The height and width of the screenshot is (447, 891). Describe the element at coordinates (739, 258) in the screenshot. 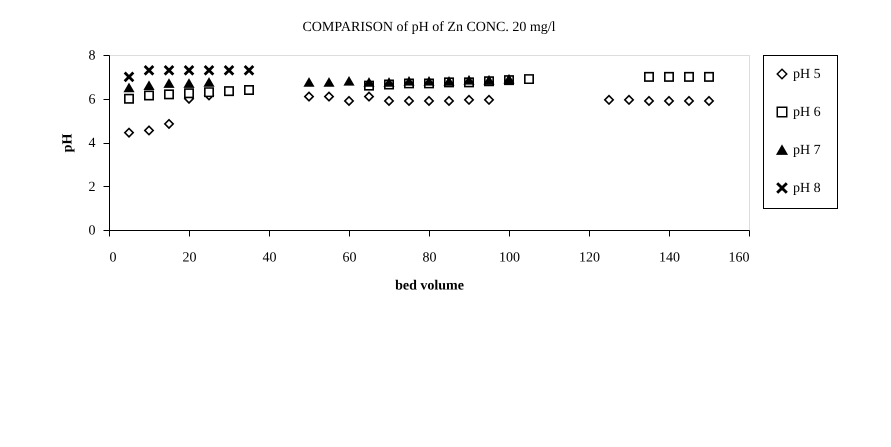

I see `x-tick-label: 160` at that location.